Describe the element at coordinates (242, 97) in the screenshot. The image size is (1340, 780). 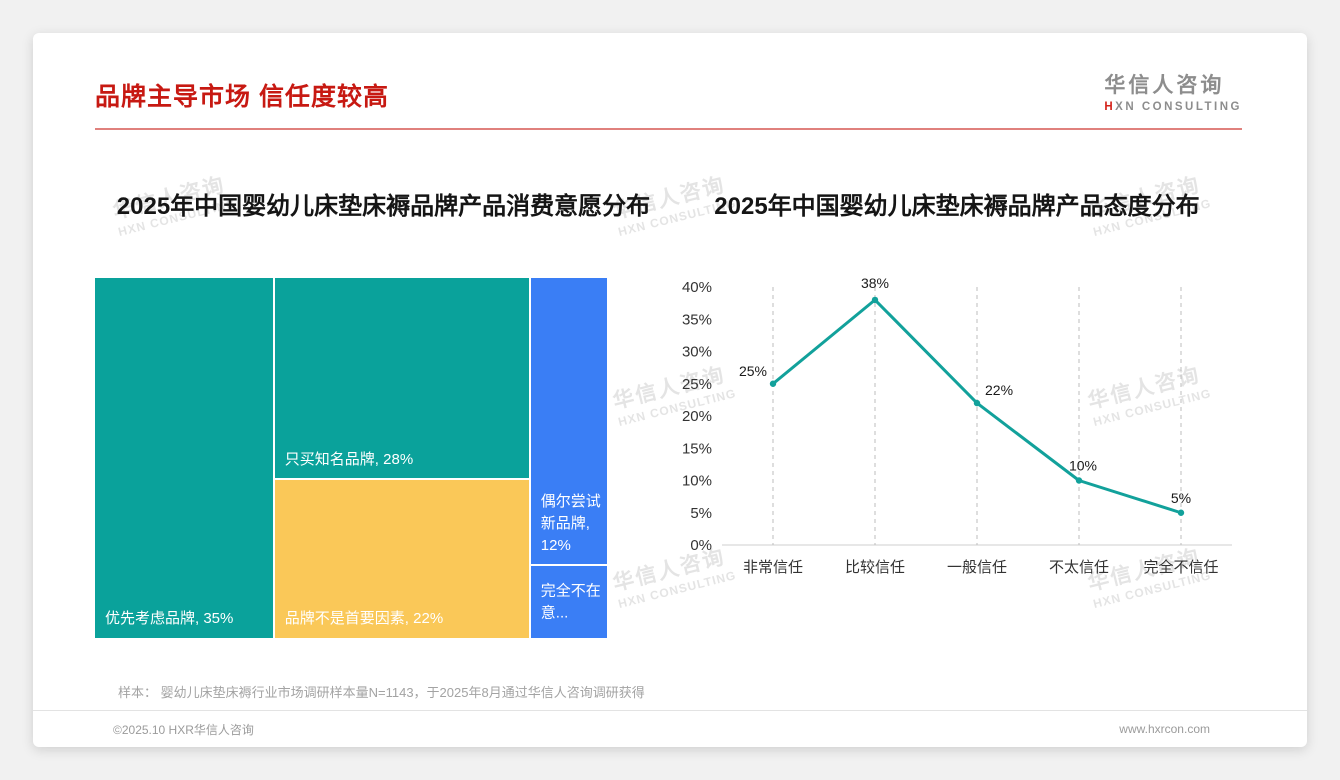
I see `page-title: 品牌主导市场 信任度较高` at that location.